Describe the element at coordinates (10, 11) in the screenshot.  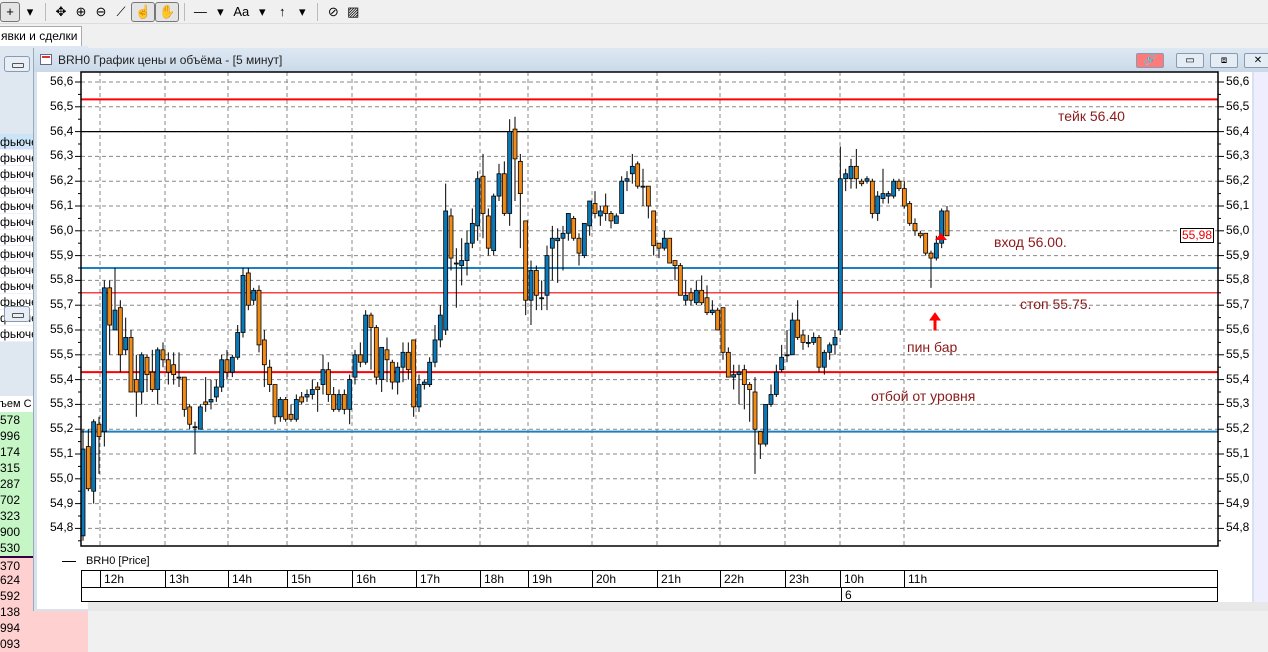
I see `crosshair-icon: +` at that location.